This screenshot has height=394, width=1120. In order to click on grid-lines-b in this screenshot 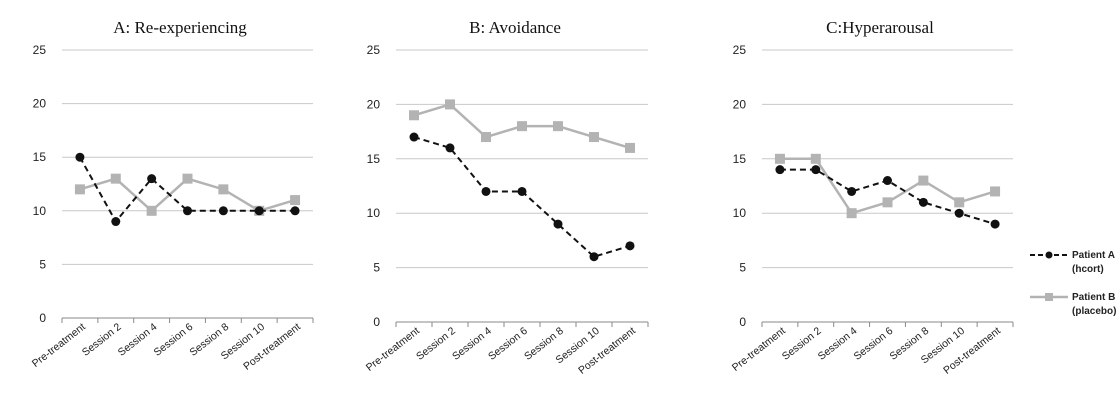, I will do `click(522, 159)`.